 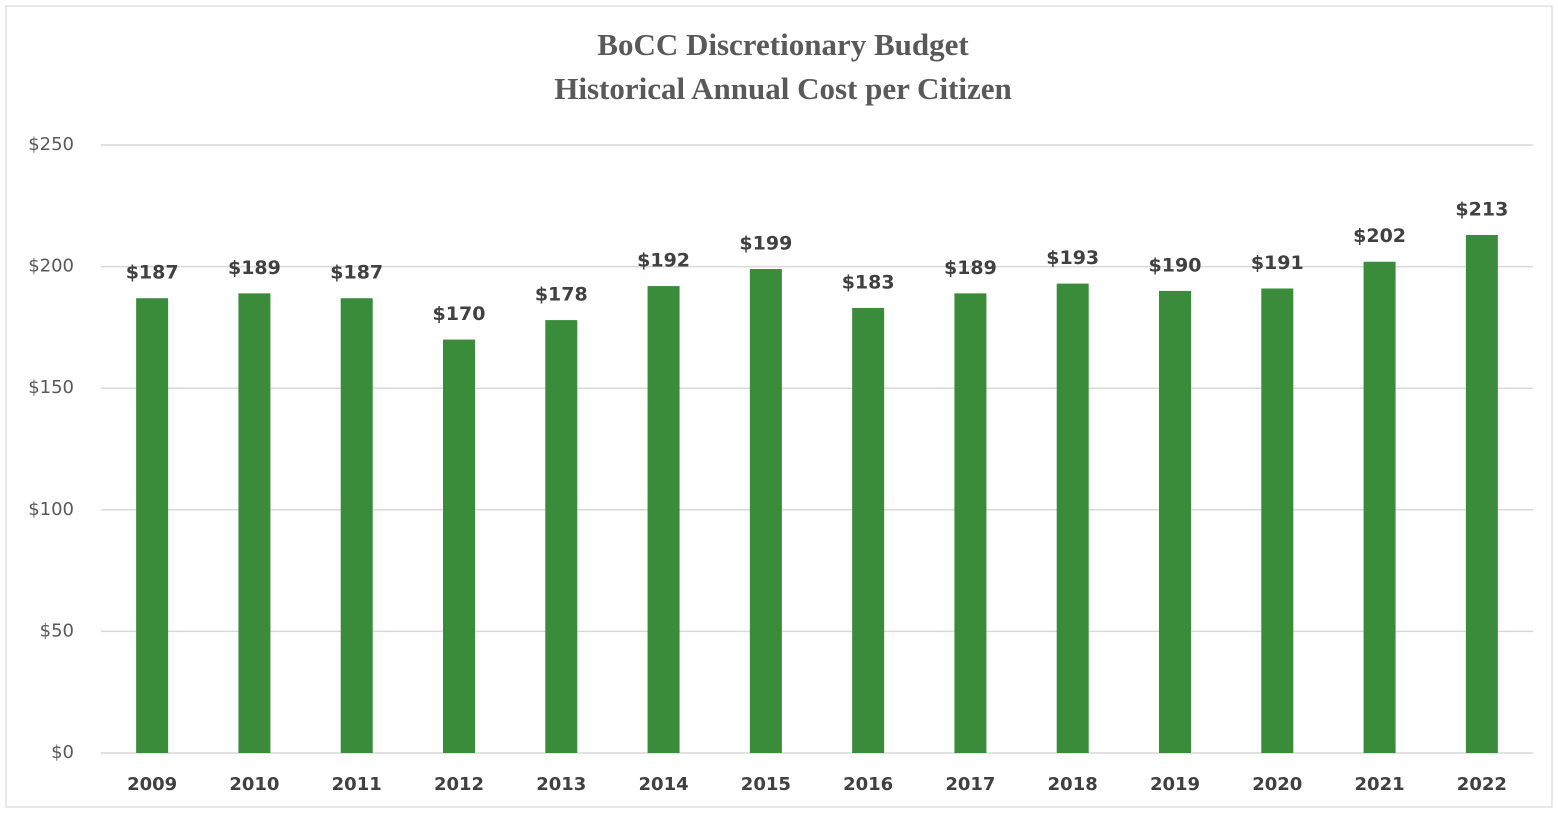 I want to click on chart-title: BoCC Discretionary Budget, so click(x=783, y=44).